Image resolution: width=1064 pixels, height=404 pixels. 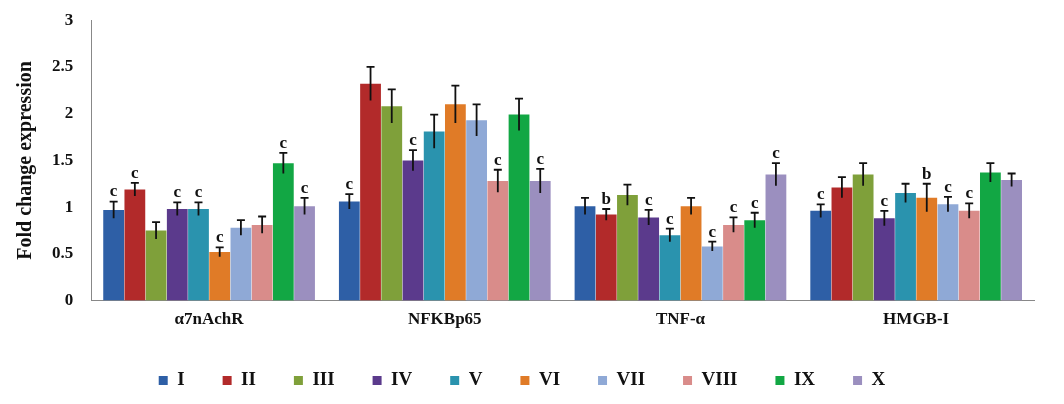 What do you see at coordinates (323, 379) in the screenshot?
I see `legend-label: III` at bounding box center [323, 379].